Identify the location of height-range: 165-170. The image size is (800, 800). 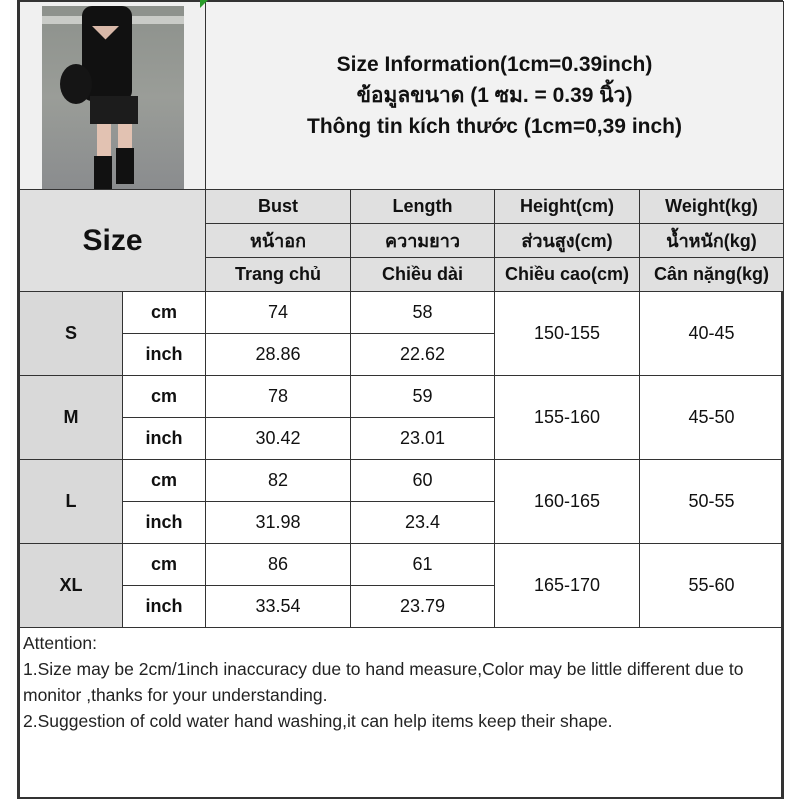
(567, 585).